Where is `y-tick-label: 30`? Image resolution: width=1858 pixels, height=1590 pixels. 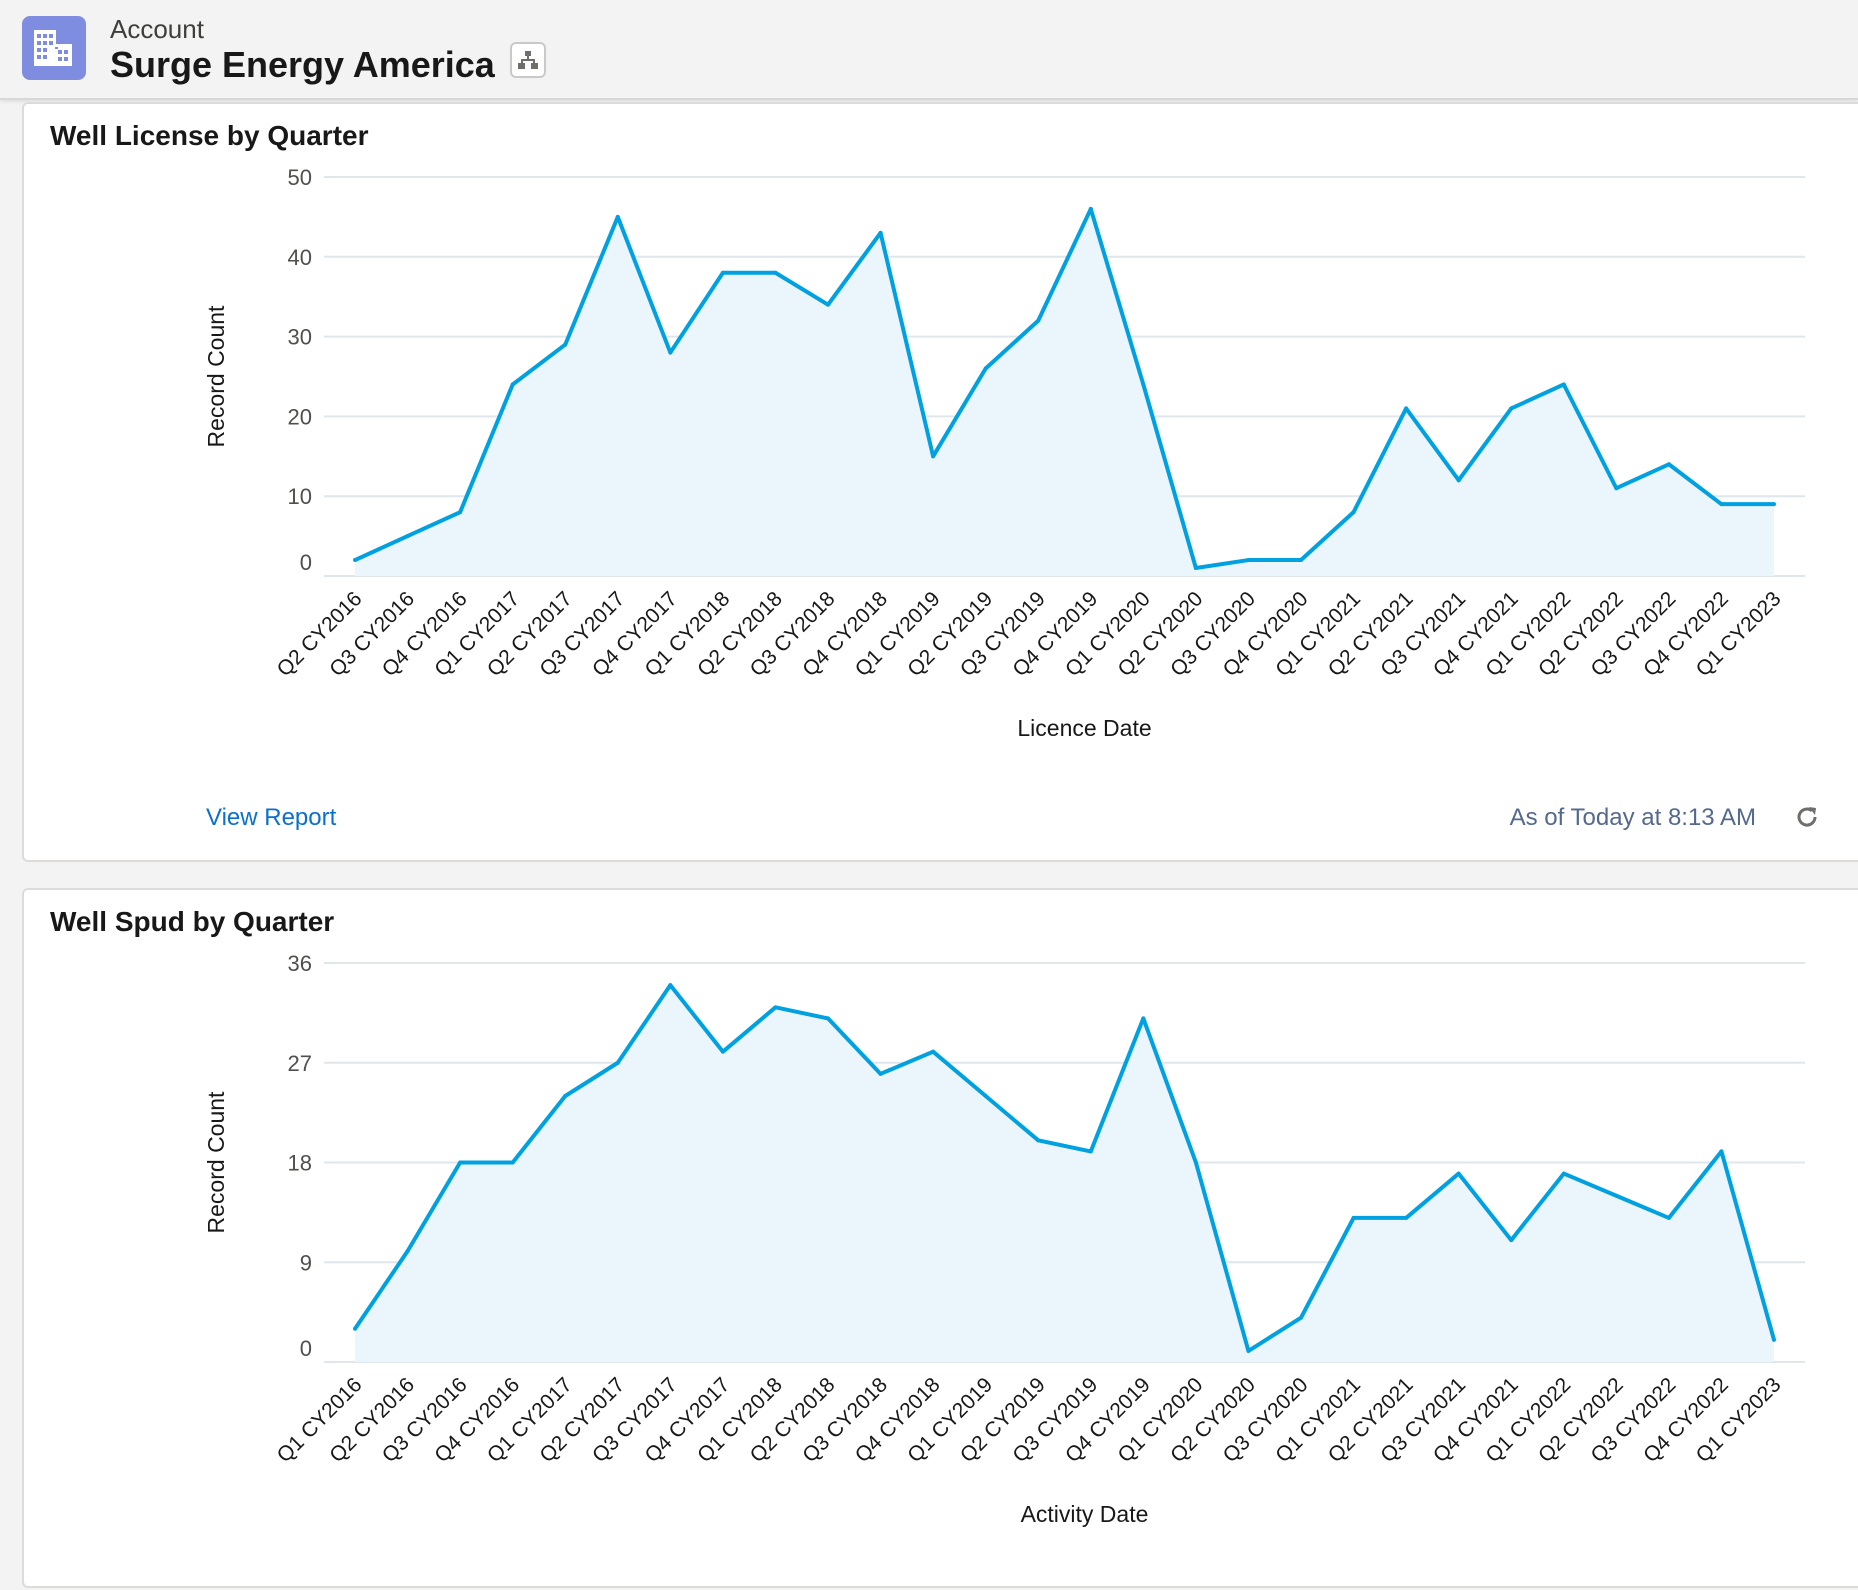
y-tick-label: 30 is located at coordinates (300, 337).